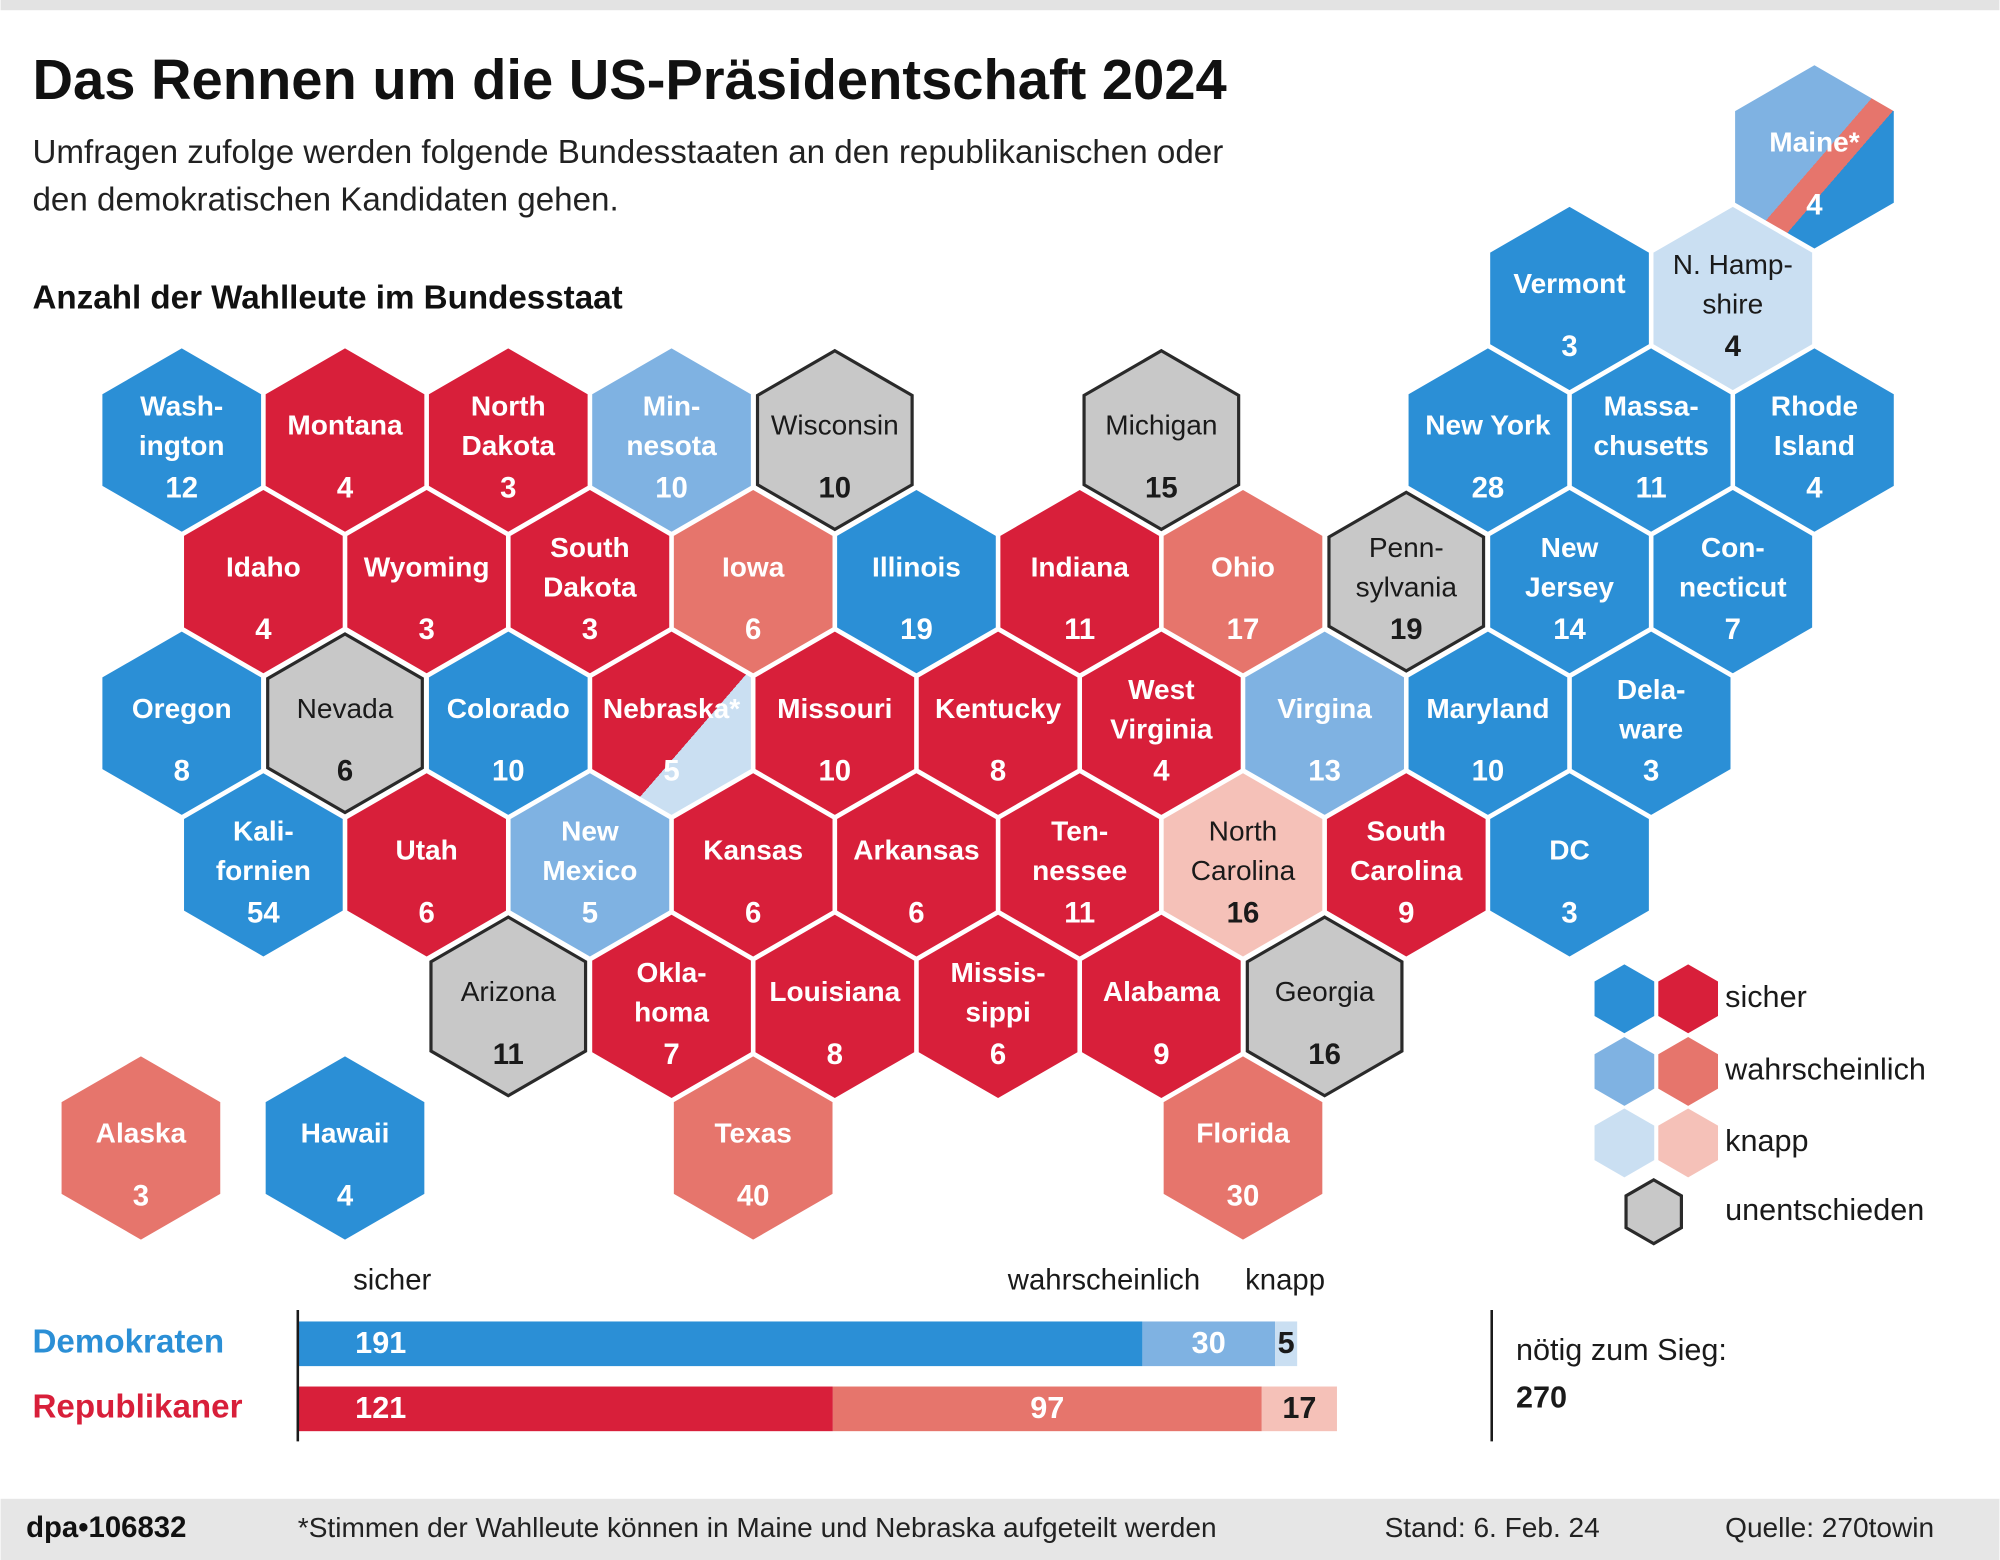 This screenshot has width=2000, height=1560. Describe the element at coordinates (345, 708) in the screenshot. I see `state-name: Nevada` at that location.